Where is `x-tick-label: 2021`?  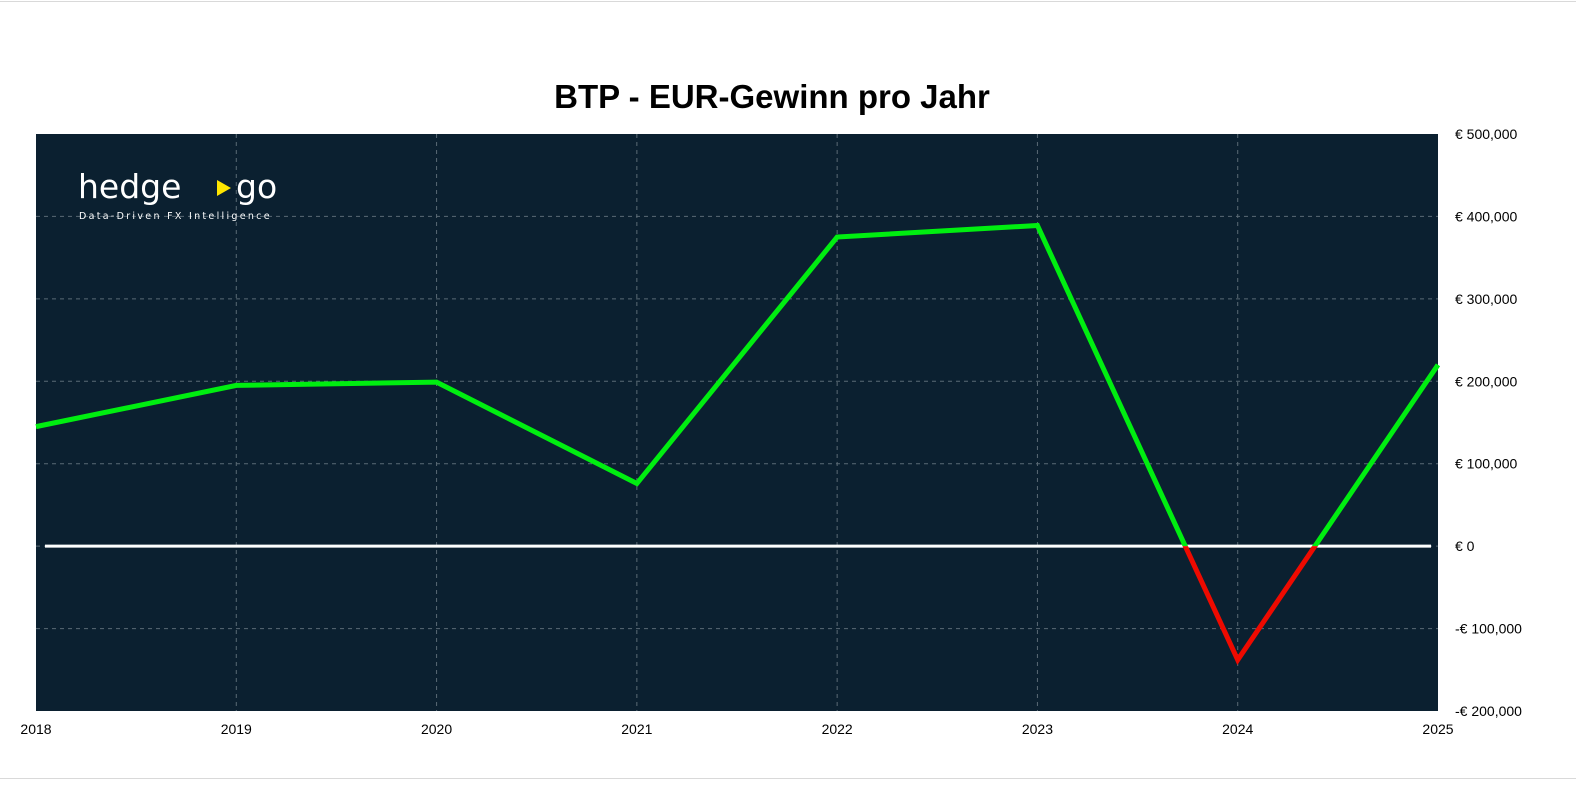
x-tick-label: 2021 is located at coordinates (636, 729).